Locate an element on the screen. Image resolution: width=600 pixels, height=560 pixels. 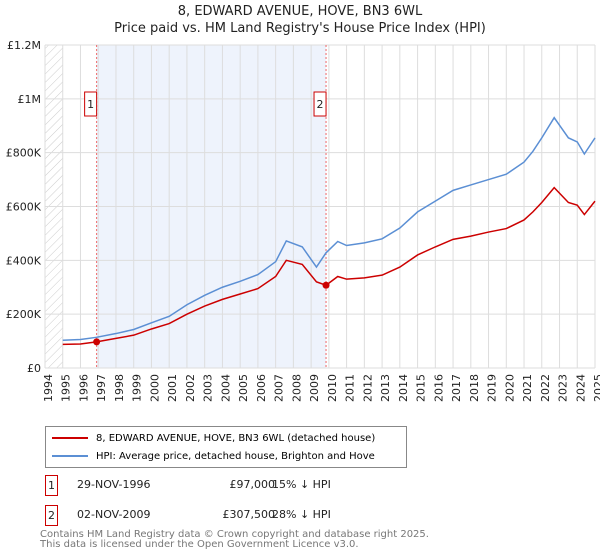
y-tick-label: £600K is located at coordinates (24, 207).